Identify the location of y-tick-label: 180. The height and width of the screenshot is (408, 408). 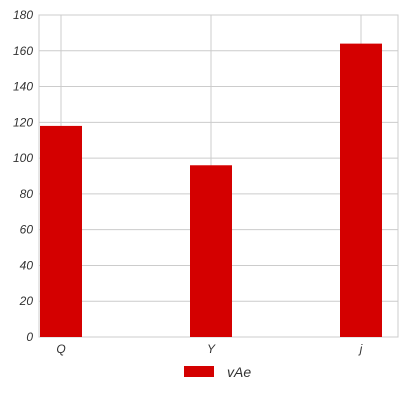
(23, 15).